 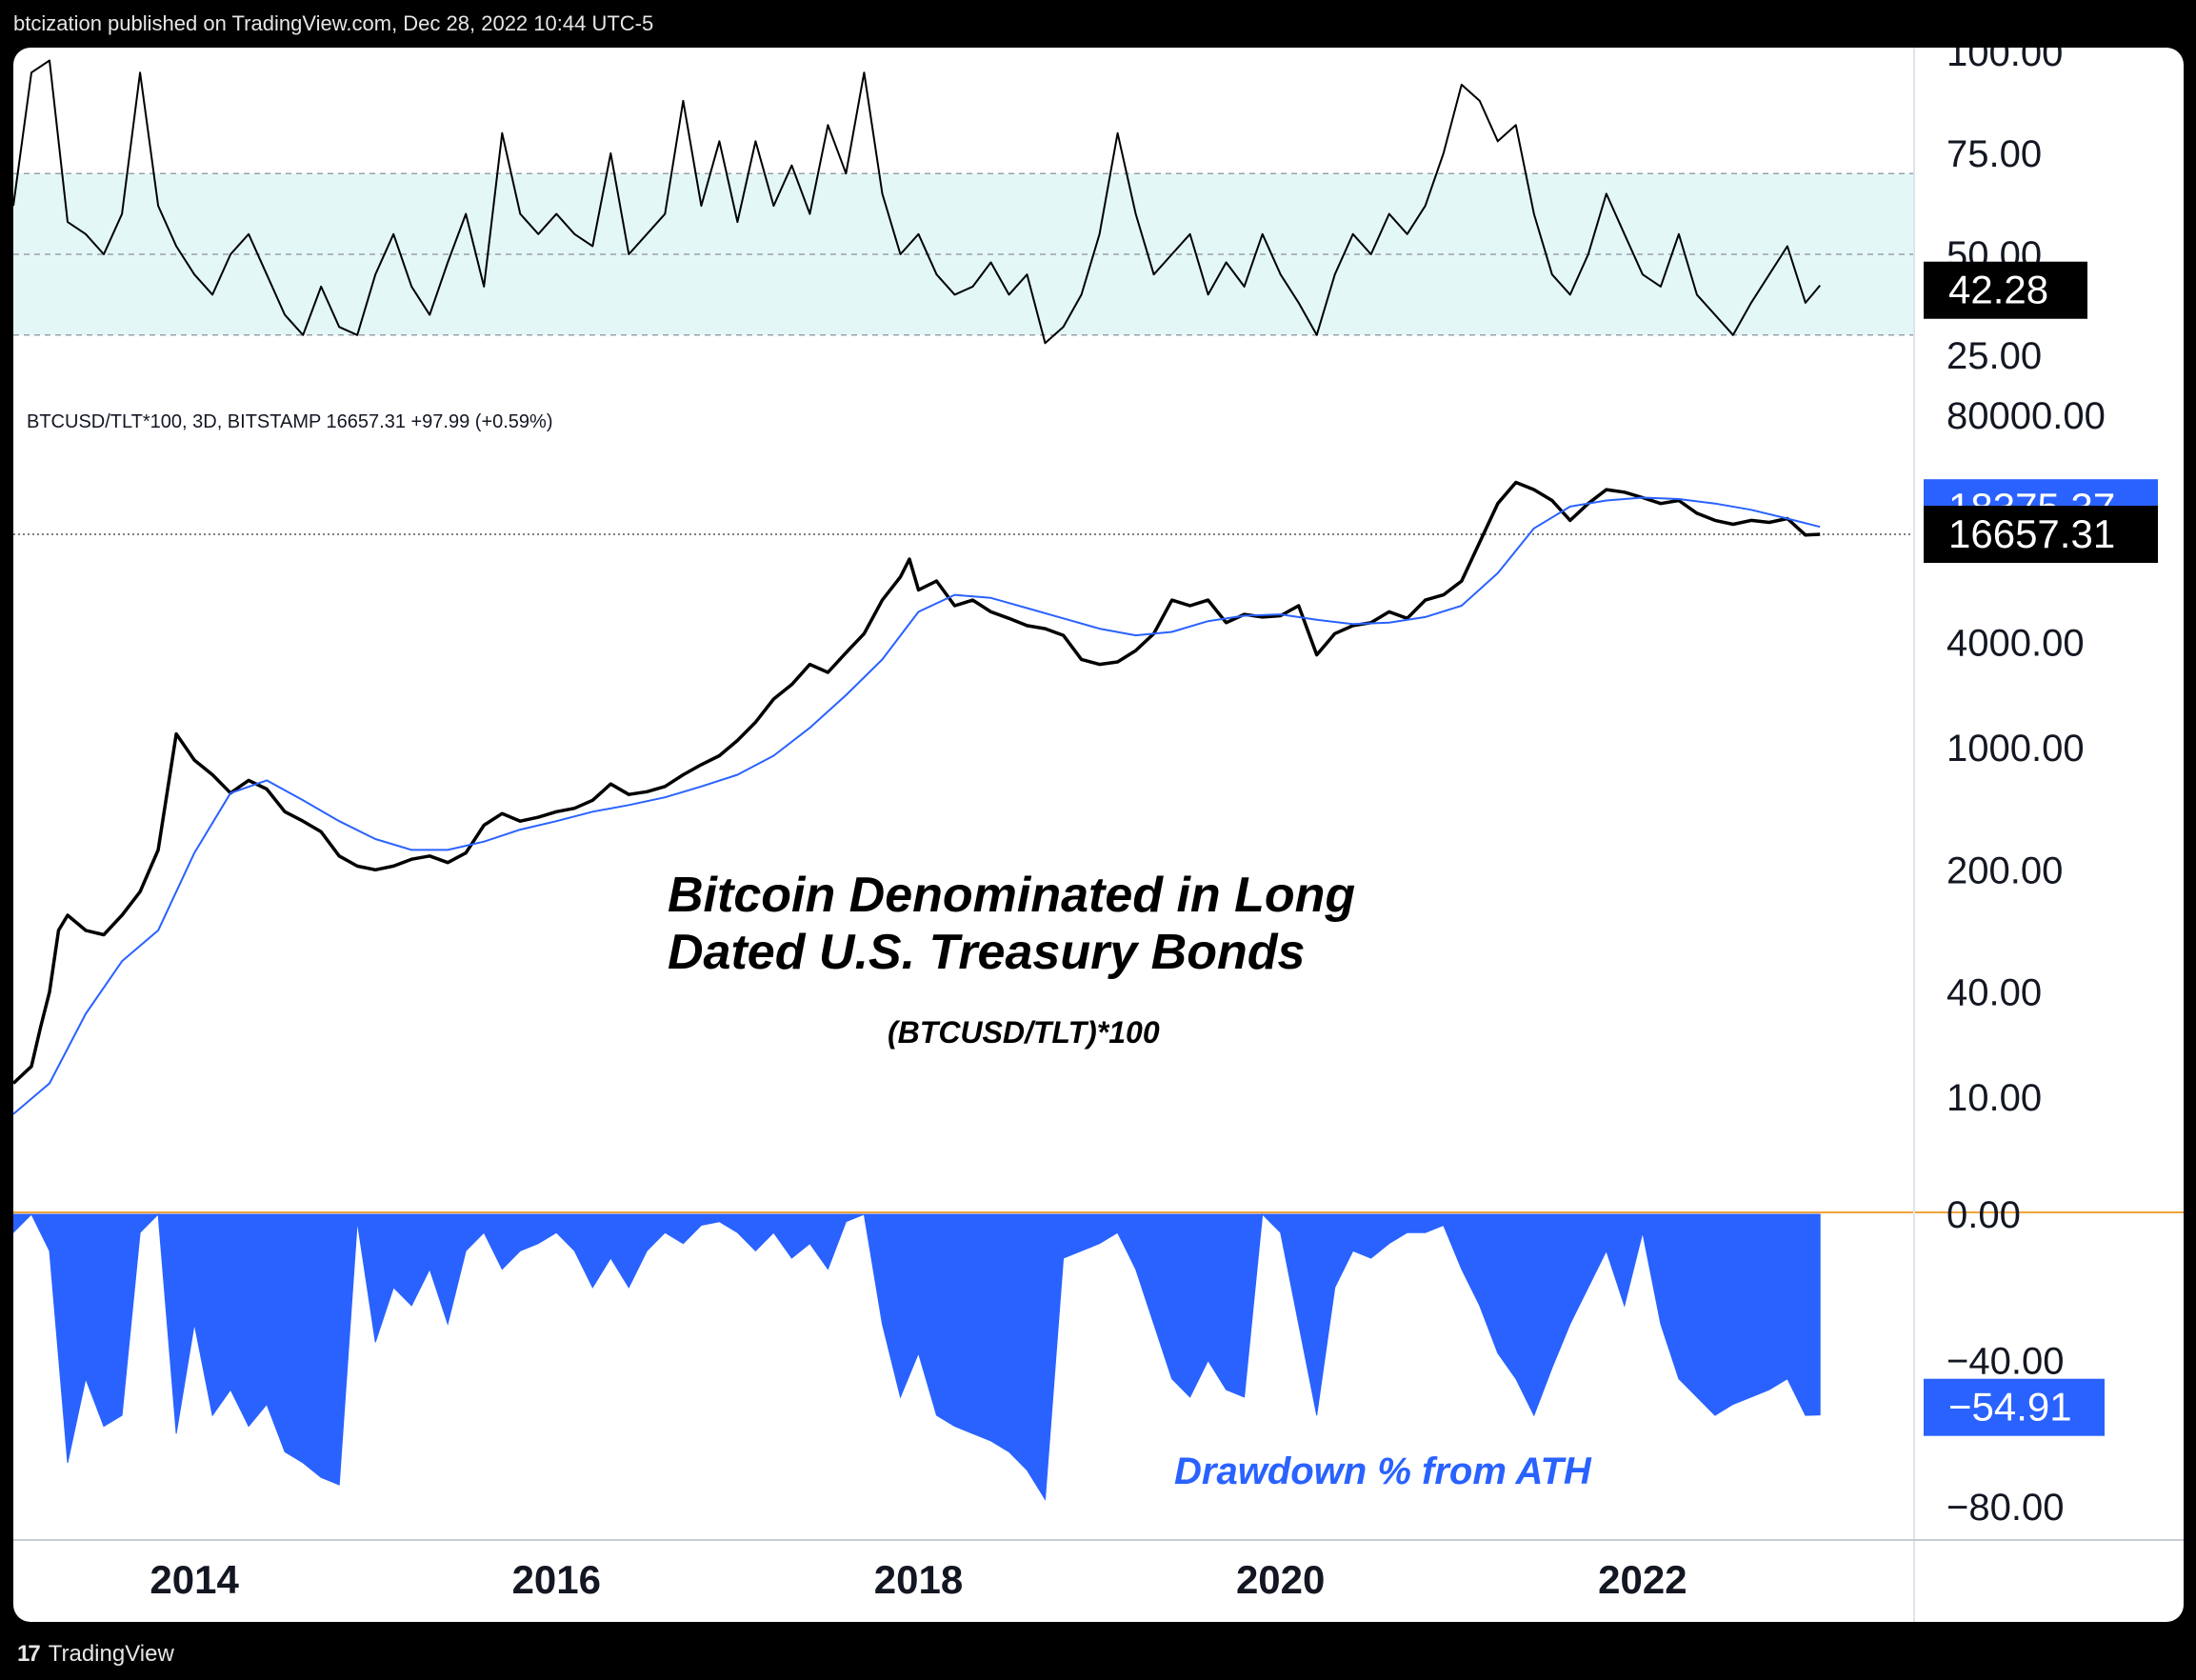 What do you see at coordinates (29, 1654) in the screenshot?
I see `tradingview-logo-icon: 17` at bounding box center [29, 1654].